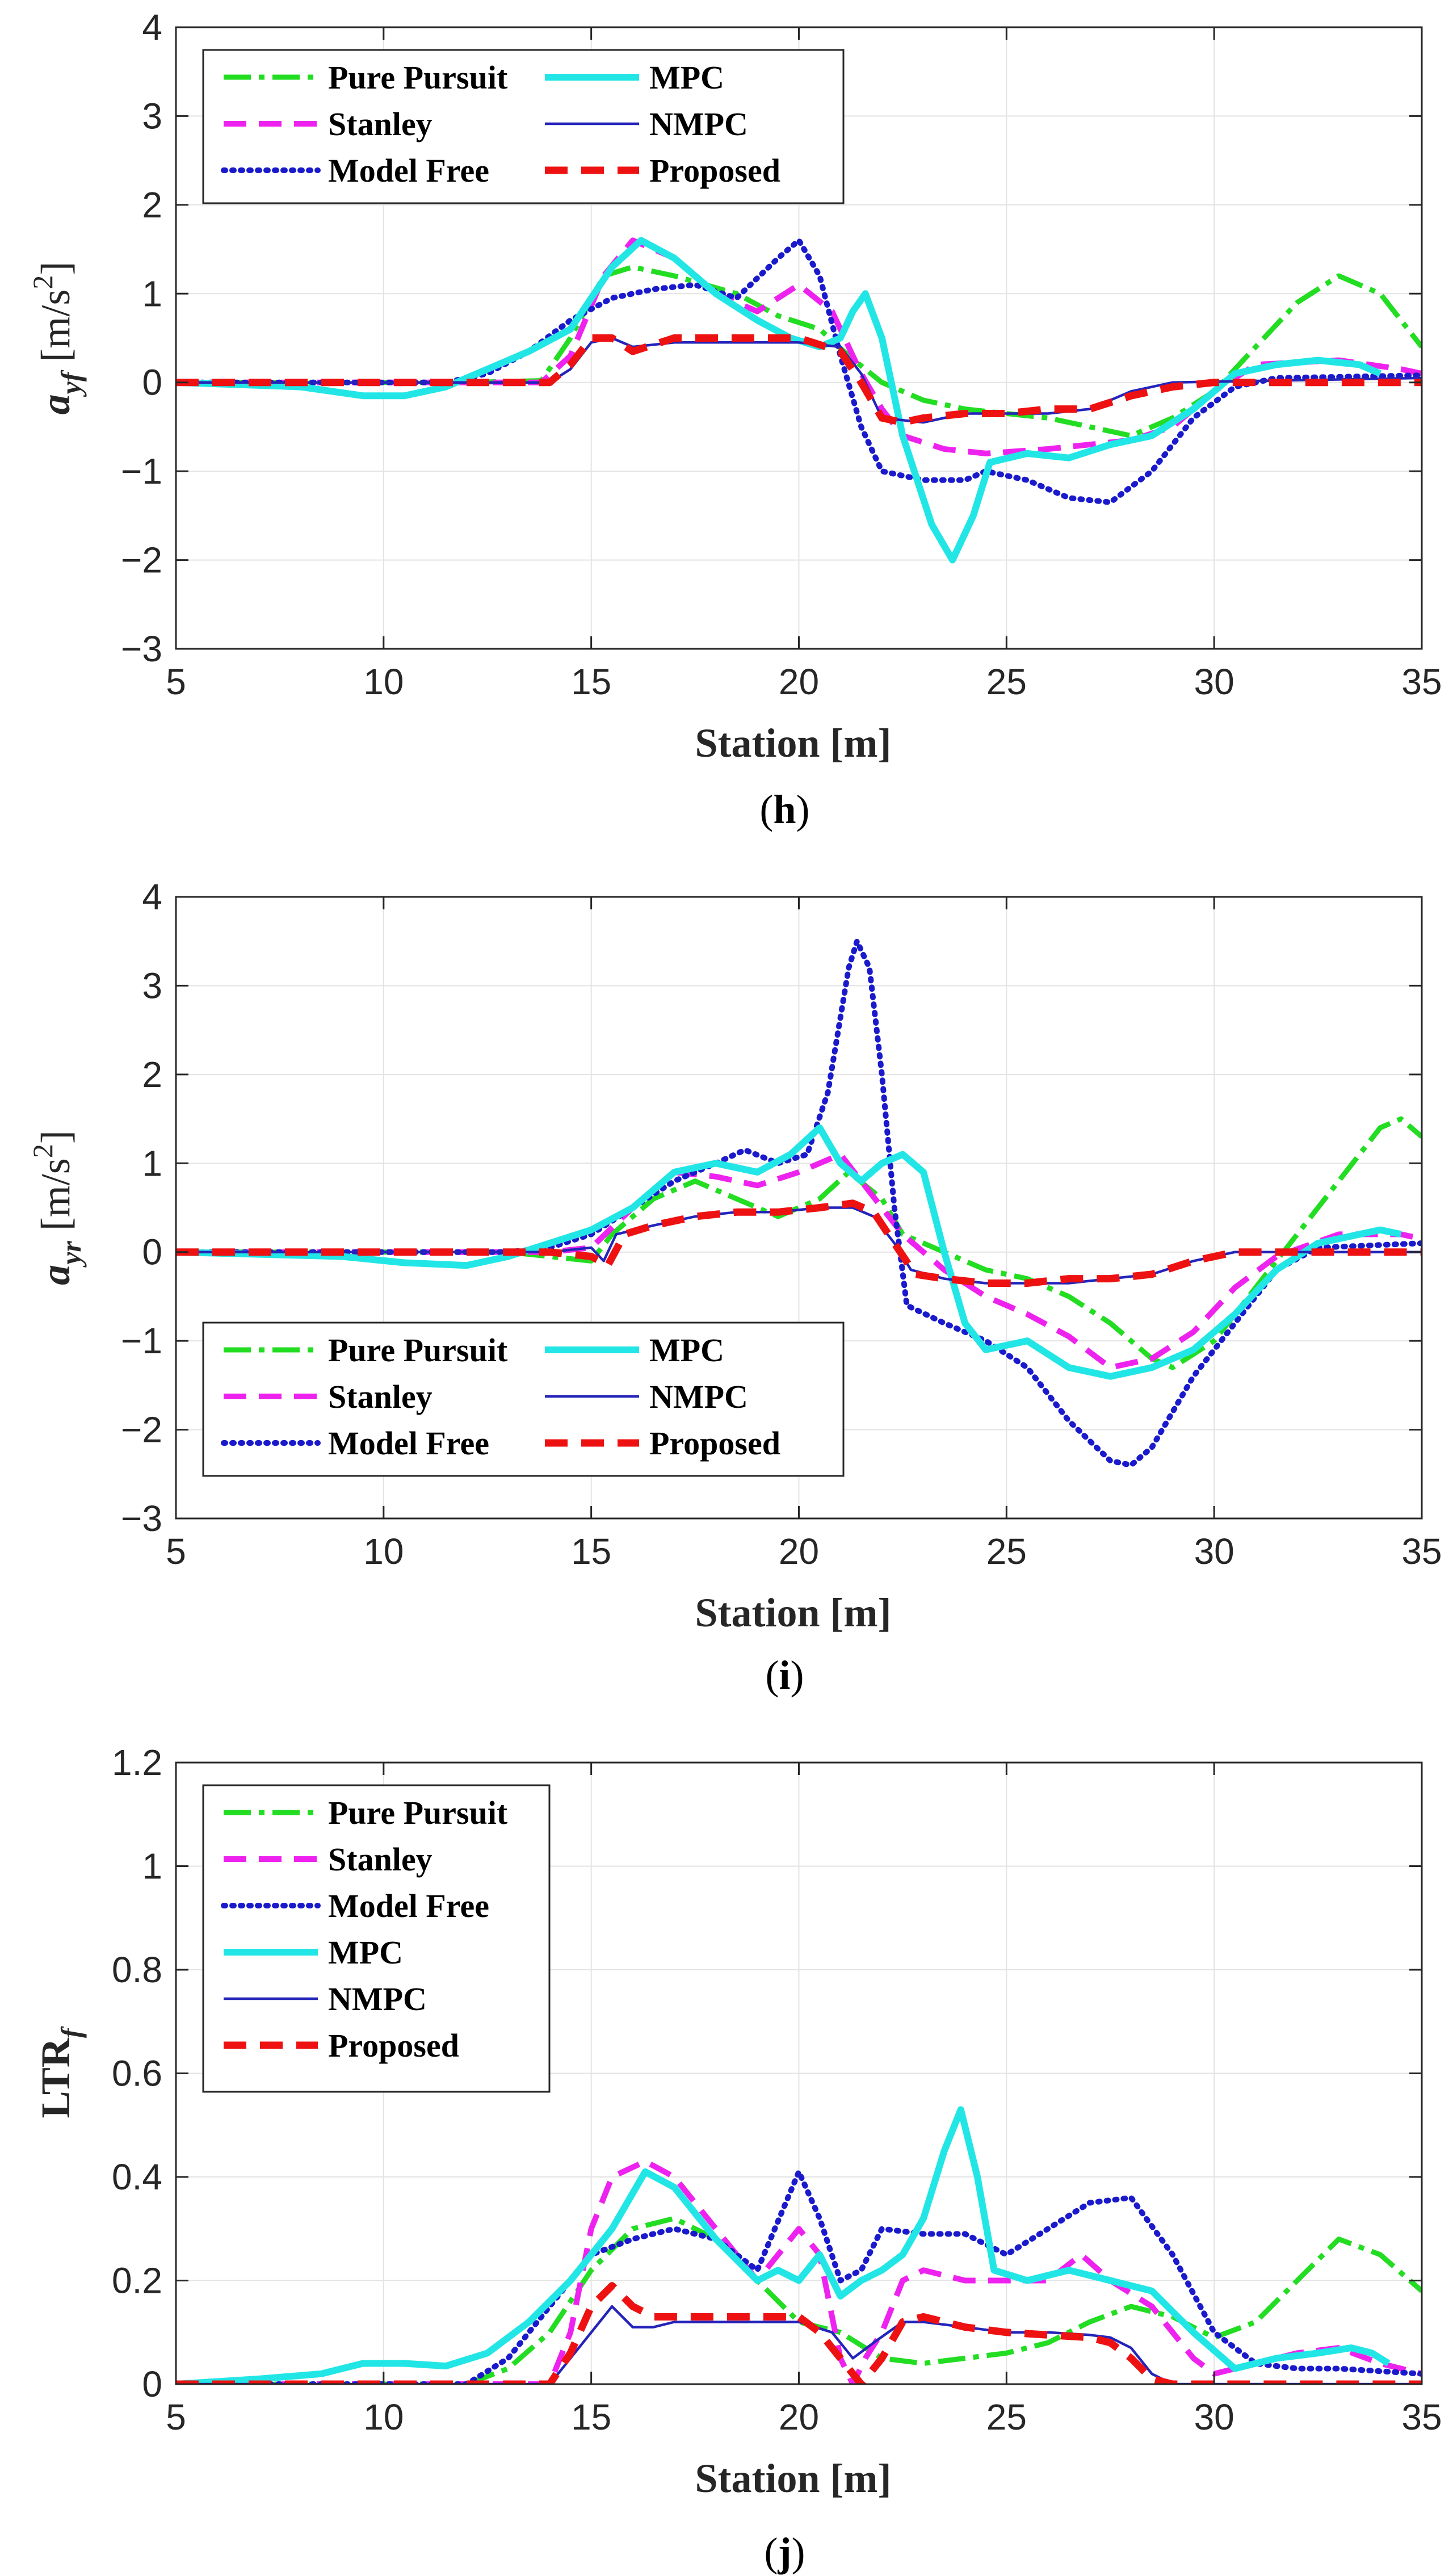 The height and width of the screenshot is (2576, 1453). I want to click on y-tick-label: 0.2, so click(137, 2280).